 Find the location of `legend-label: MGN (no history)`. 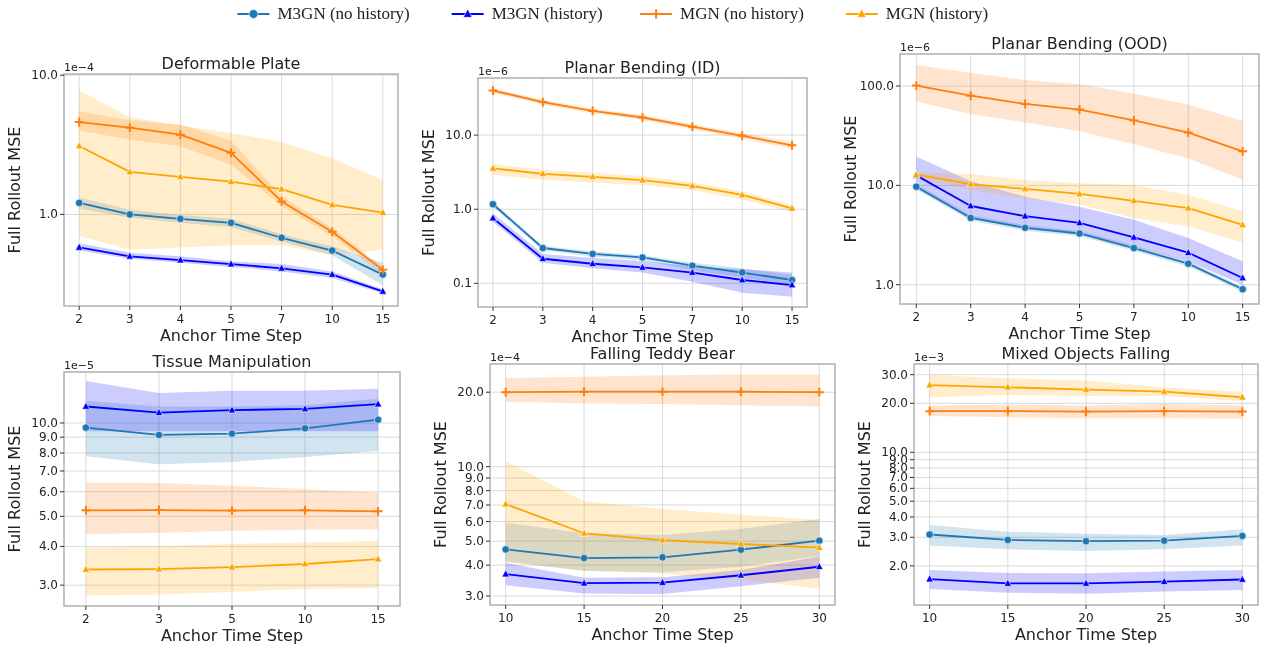

legend-label: MGN (no history) is located at coordinates (742, 13).